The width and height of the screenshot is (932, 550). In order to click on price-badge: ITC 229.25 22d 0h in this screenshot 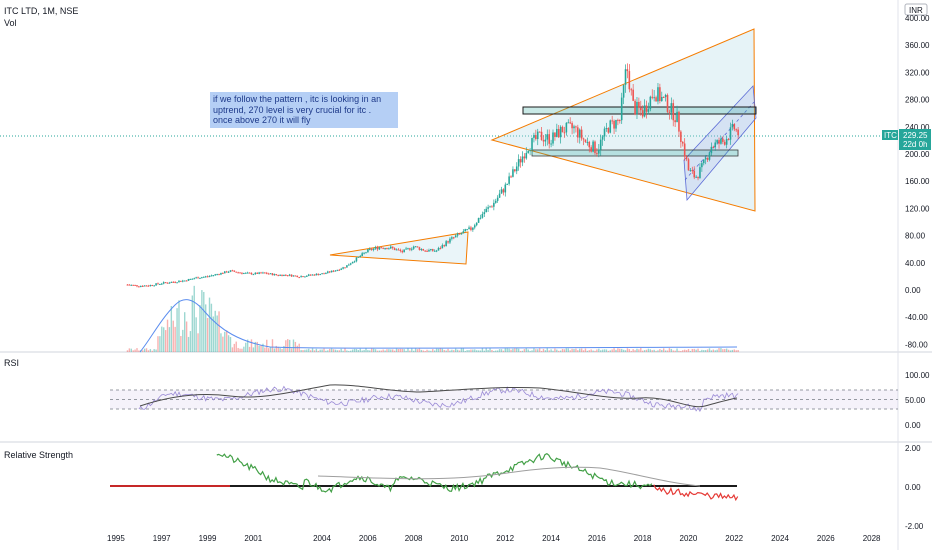, I will do `click(906, 139)`.